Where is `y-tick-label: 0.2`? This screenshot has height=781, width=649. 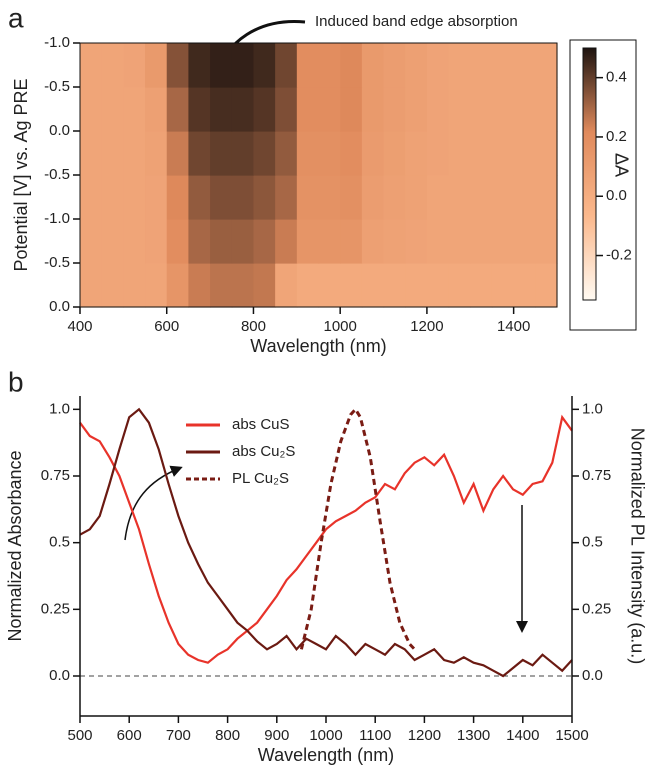 y-tick-label: 0.2 is located at coordinates (616, 136).